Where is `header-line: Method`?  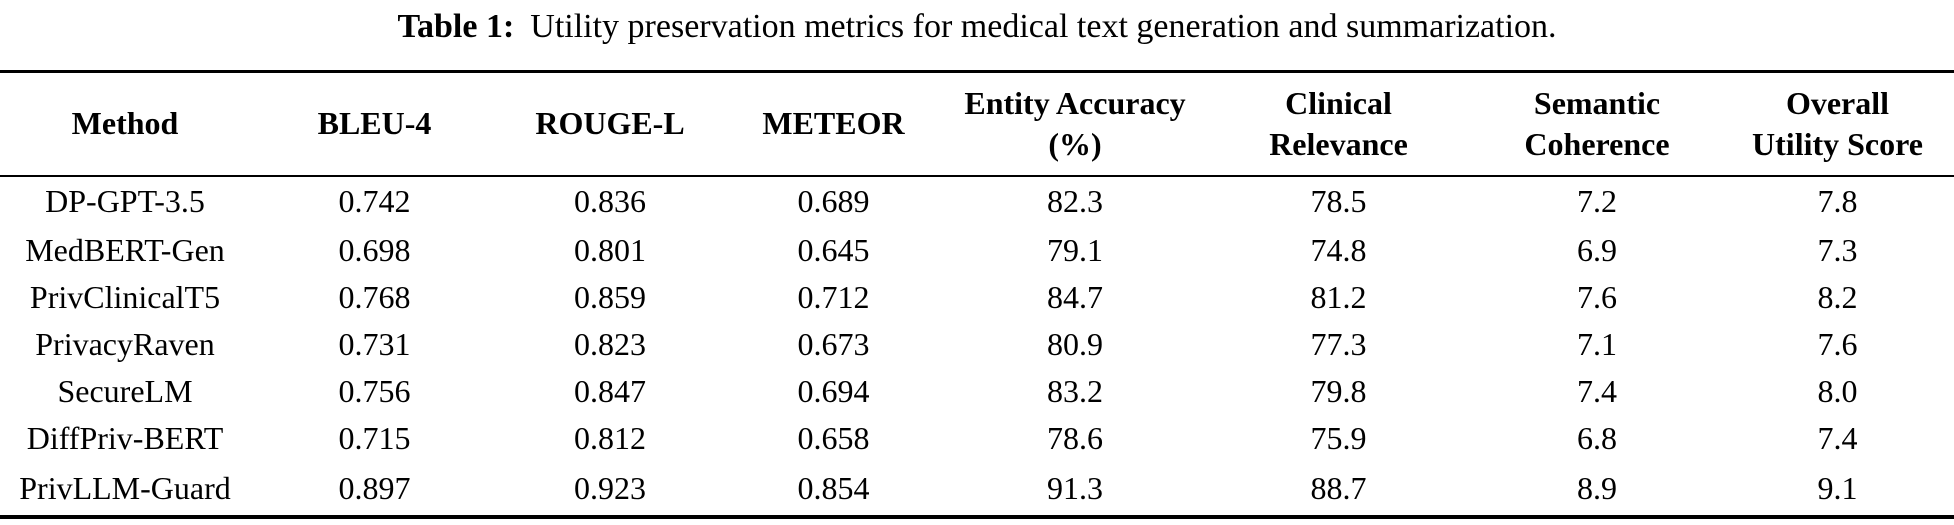
header-line: Method is located at coordinates (125, 123).